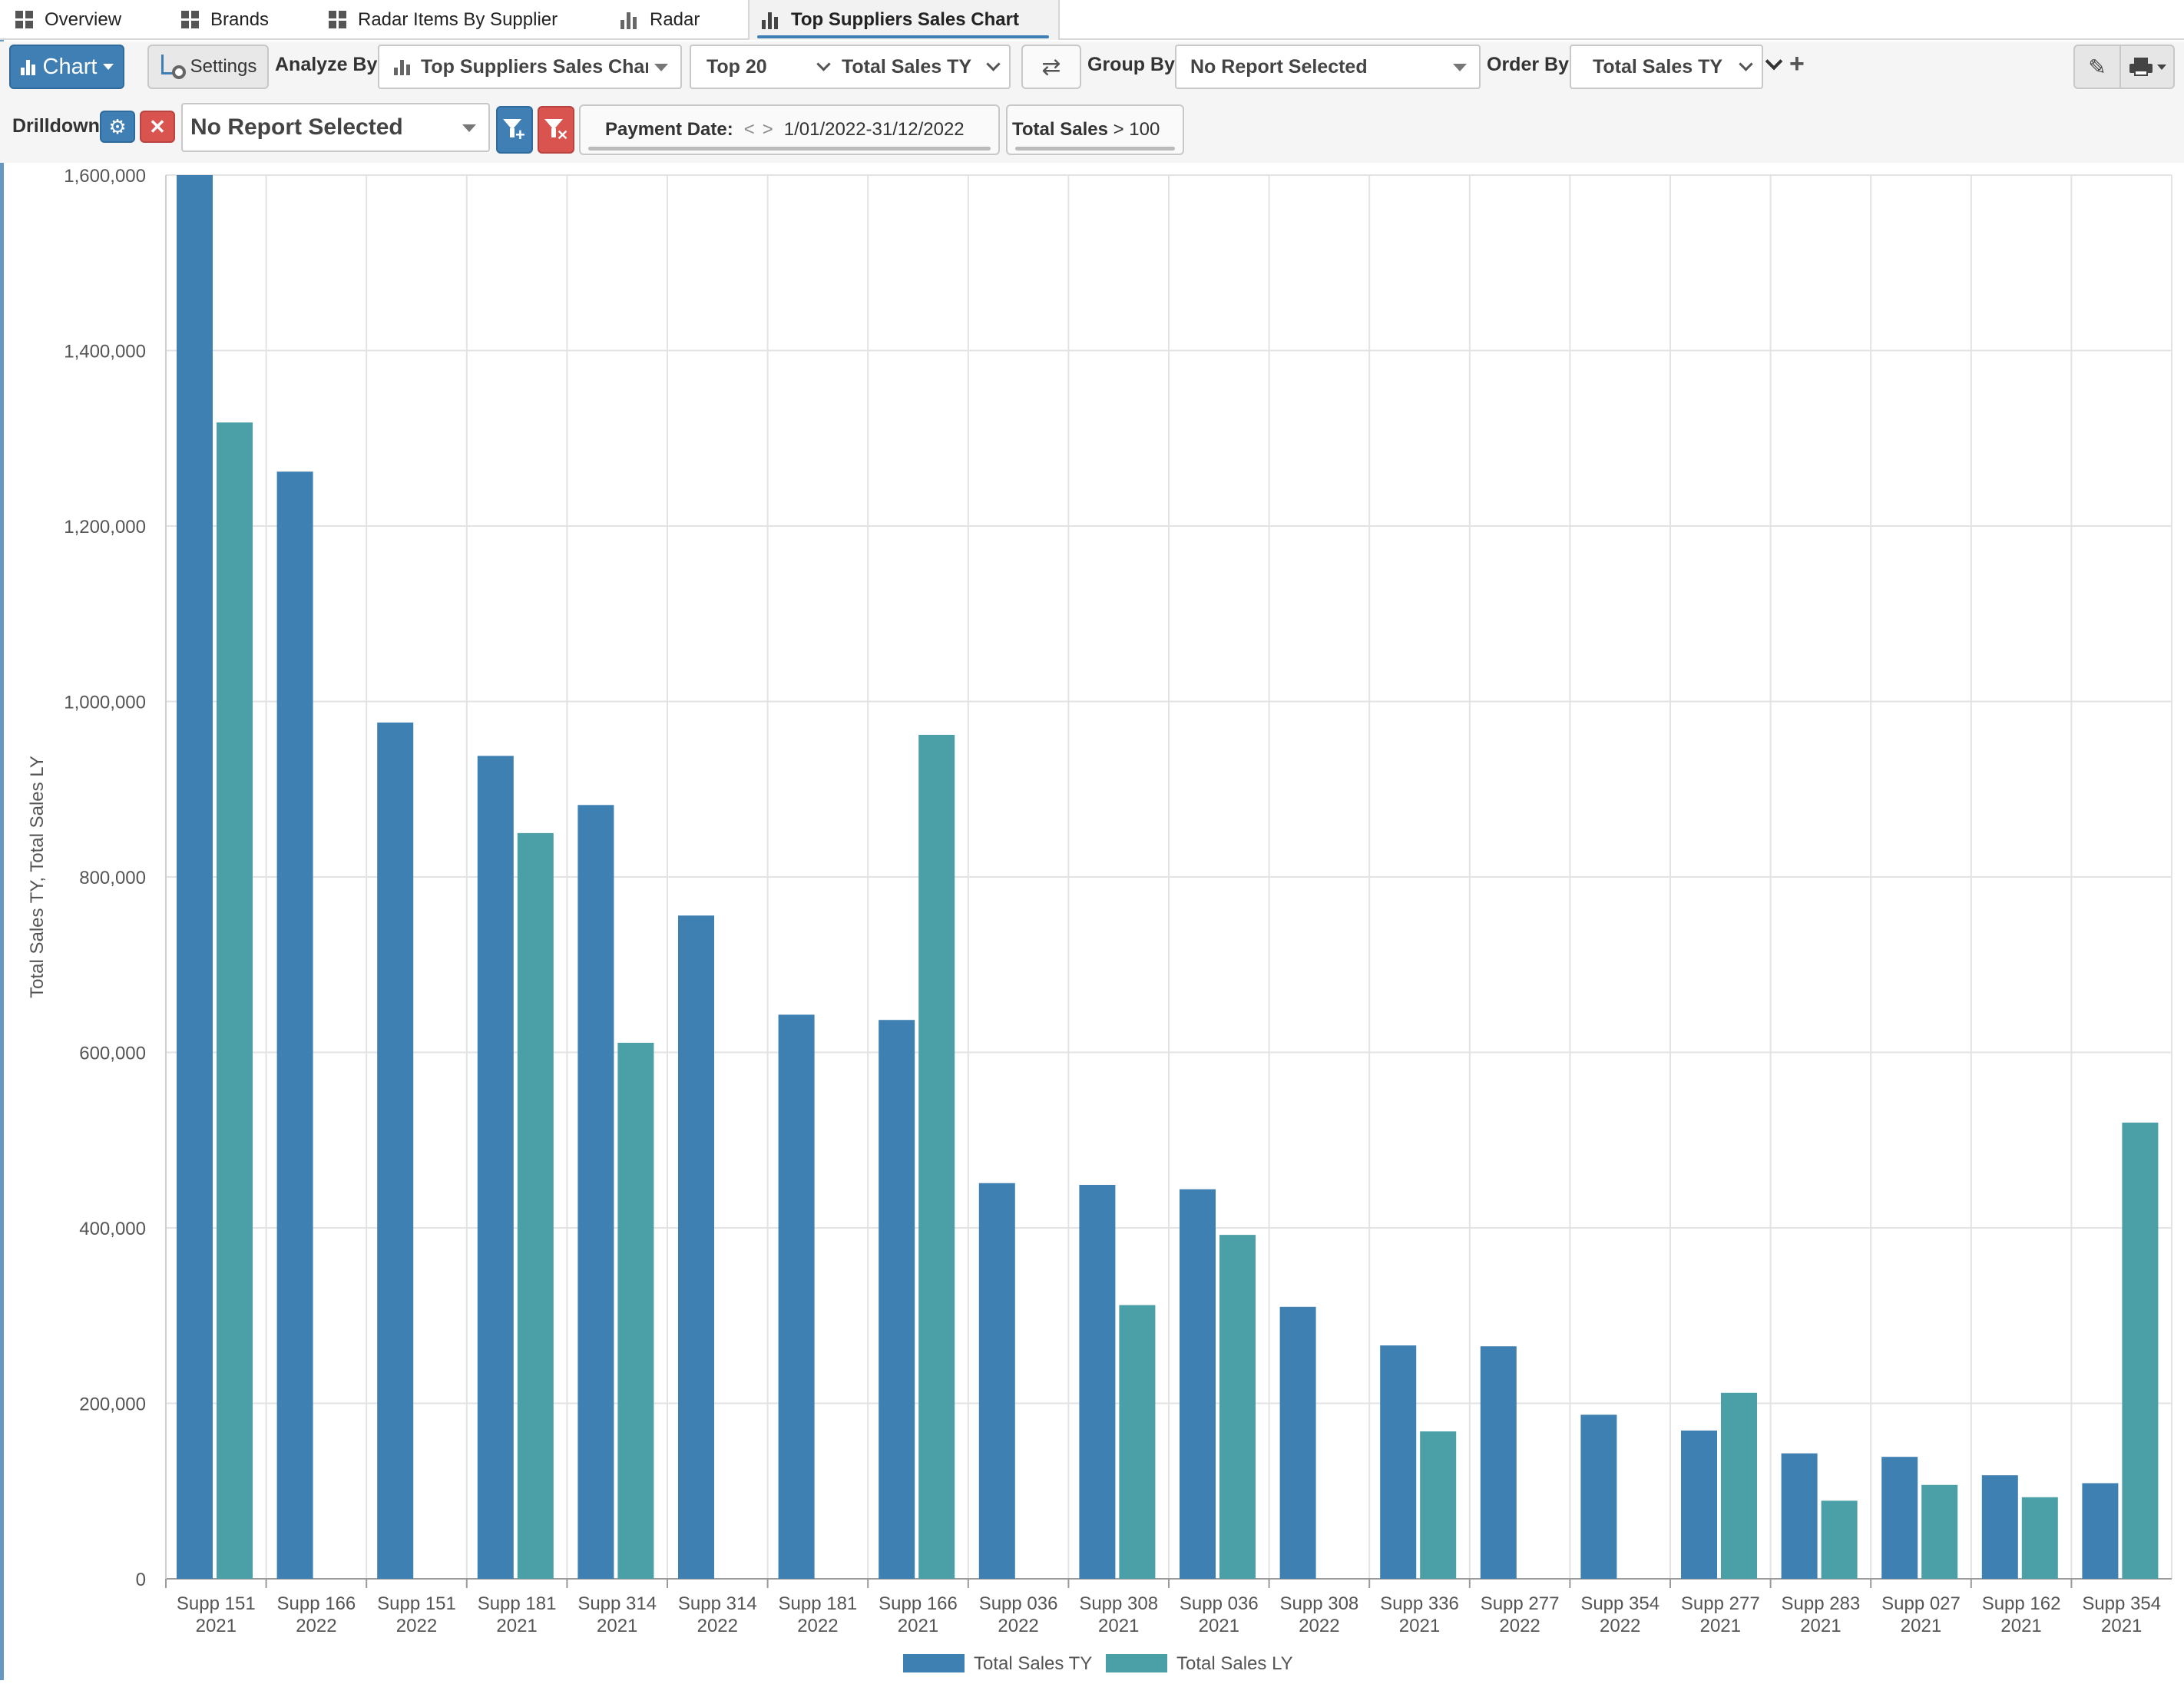  I want to click on tab-radar-items-by-supplier: Radar Items By Supplier, so click(443, 20).